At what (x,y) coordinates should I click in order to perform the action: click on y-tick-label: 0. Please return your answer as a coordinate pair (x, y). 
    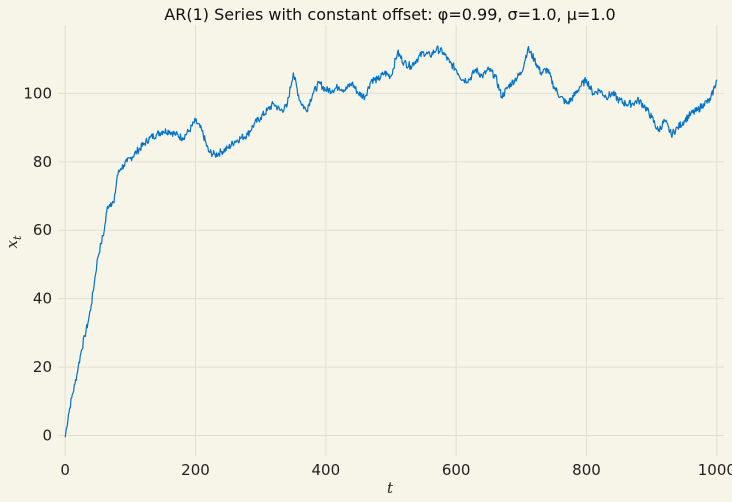
    Looking at the image, I should click on (47, 435).